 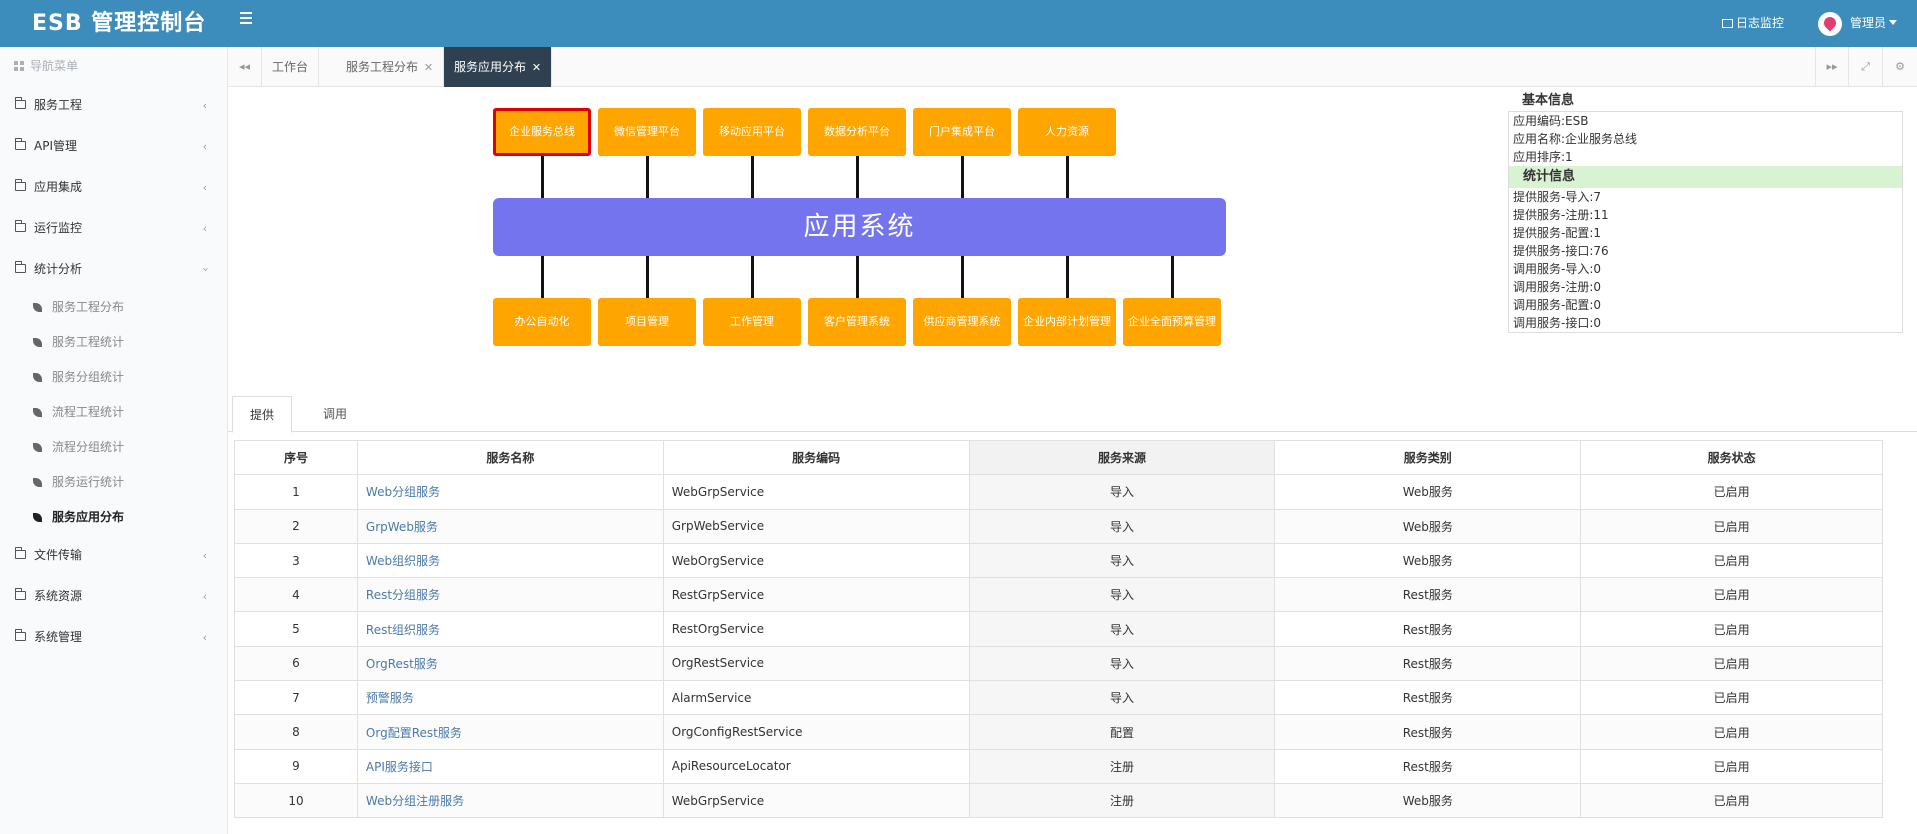 What do you see at coordinates (1058, 526) in the screenshot?
I see `table-row: 2 GrpWeb服务 GrpWebService 导入 Web服务 已启用` at bounding box center [1058, 526].